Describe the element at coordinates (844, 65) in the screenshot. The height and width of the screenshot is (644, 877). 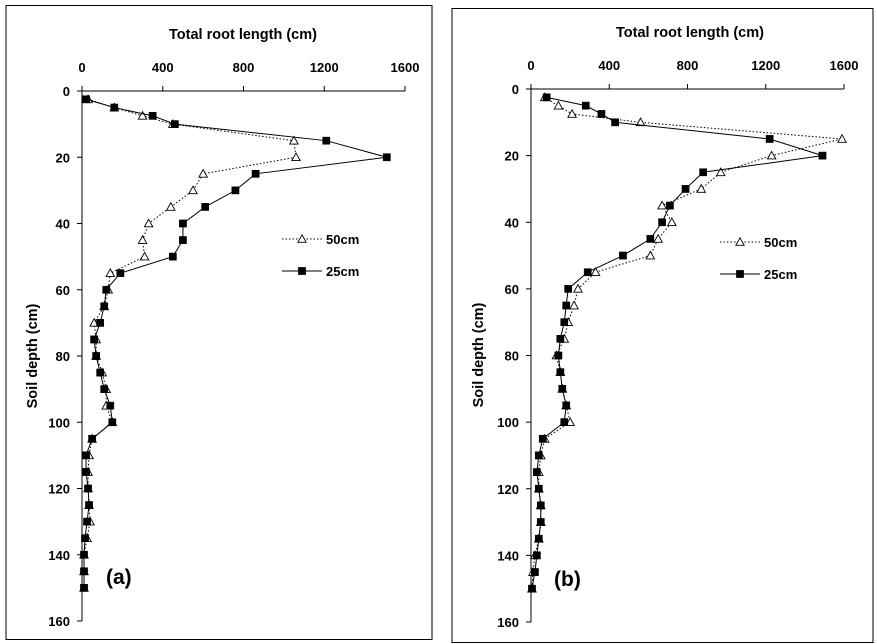
I see `x-tick-label: 1600` at that location.